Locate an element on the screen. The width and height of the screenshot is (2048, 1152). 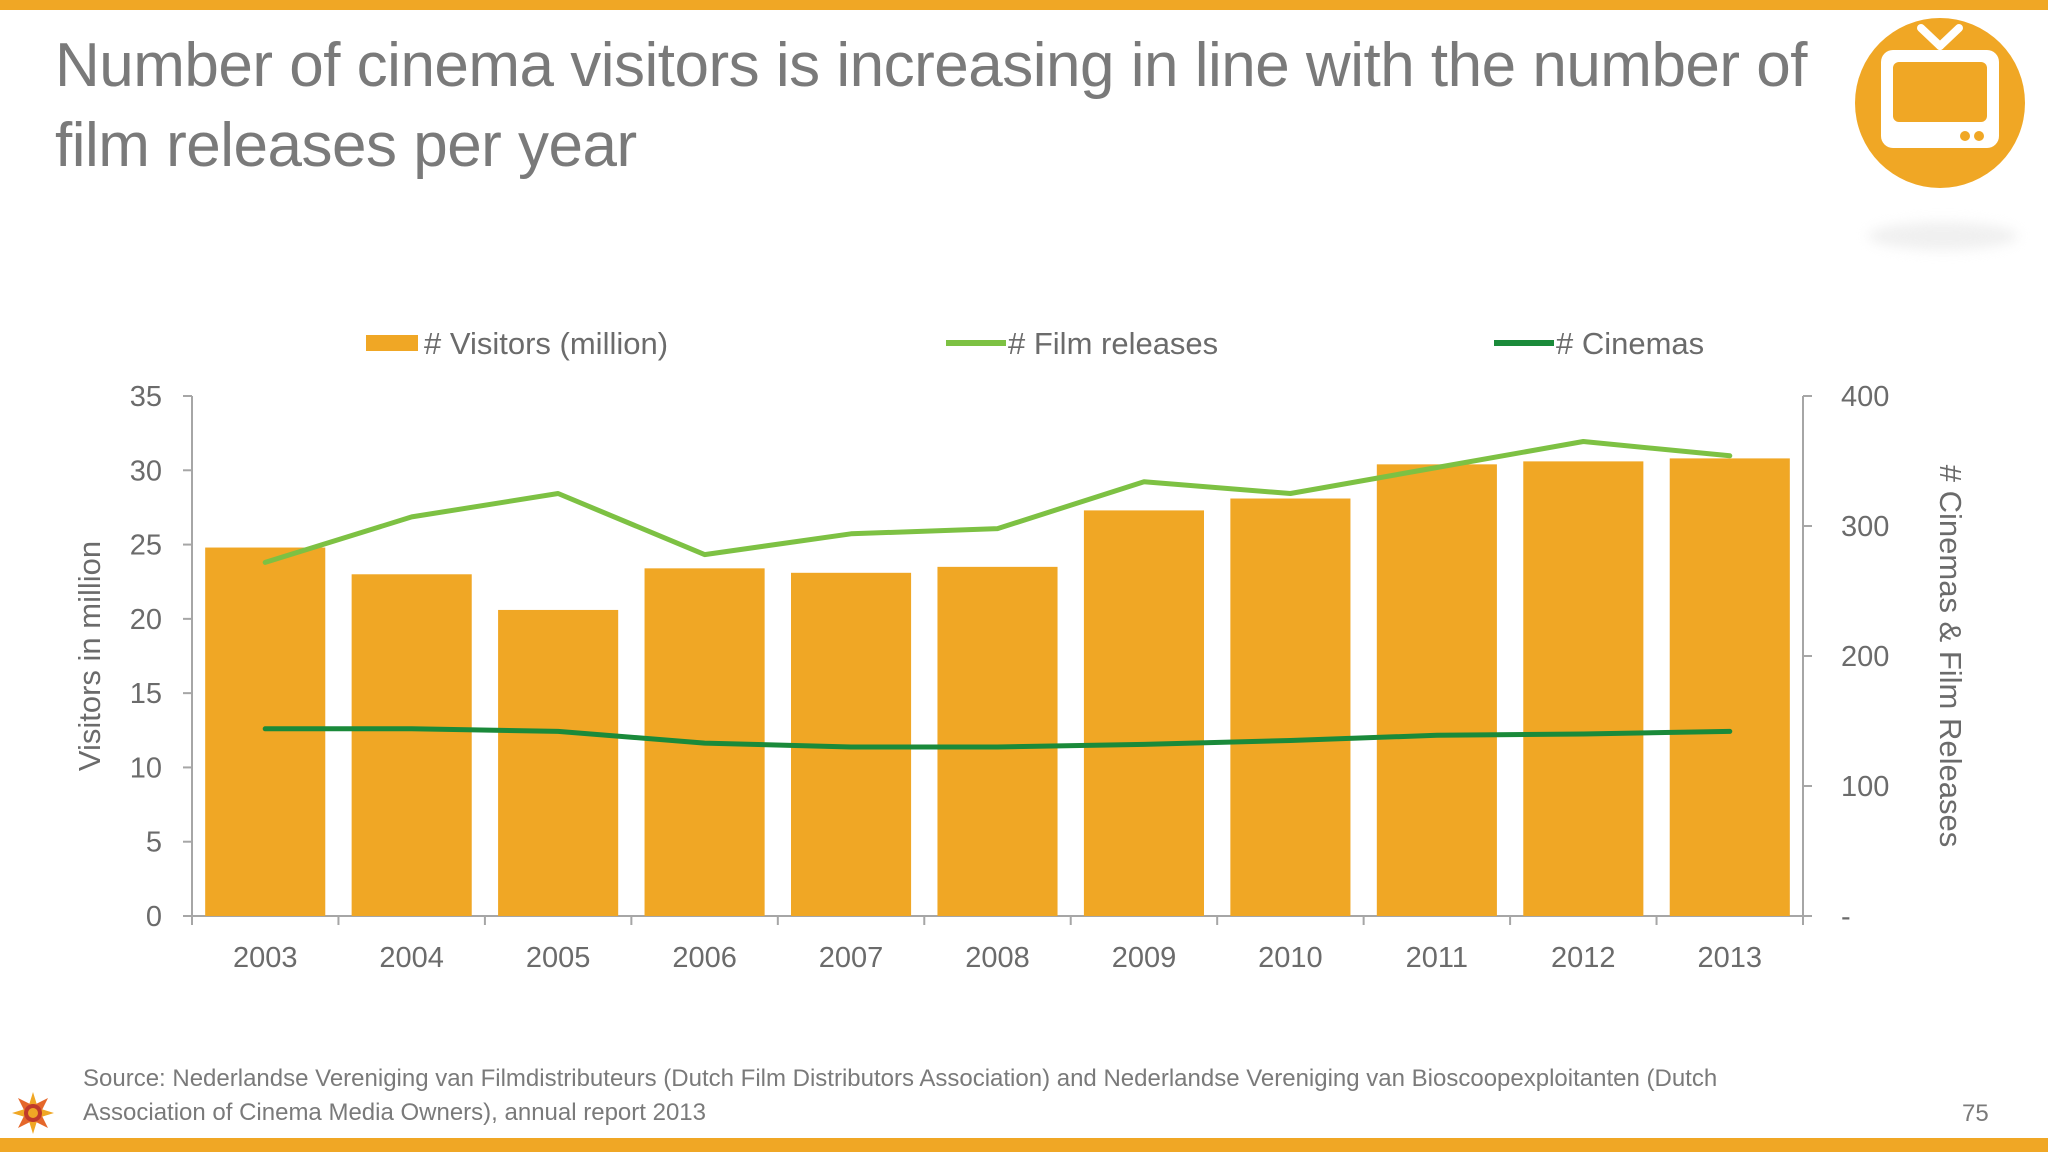
top-accent-bar is located at coordinates (1024, 5).